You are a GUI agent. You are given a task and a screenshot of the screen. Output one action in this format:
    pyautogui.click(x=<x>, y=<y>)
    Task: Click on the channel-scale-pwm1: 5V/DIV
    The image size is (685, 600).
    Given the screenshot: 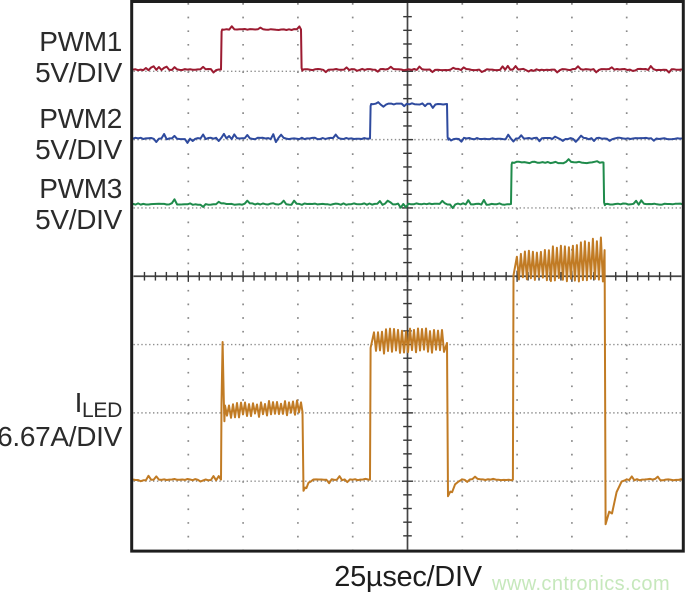 What is the action you would take?
    pyautogui.click(x=78, y=72)
    